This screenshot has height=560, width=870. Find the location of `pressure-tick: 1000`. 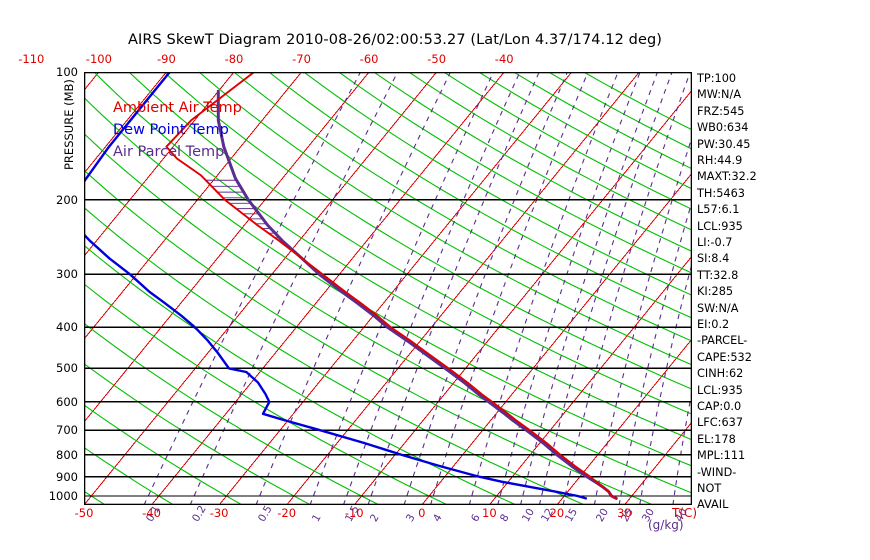

pressure-tick: 1000 is located at coordinates (63, 496).